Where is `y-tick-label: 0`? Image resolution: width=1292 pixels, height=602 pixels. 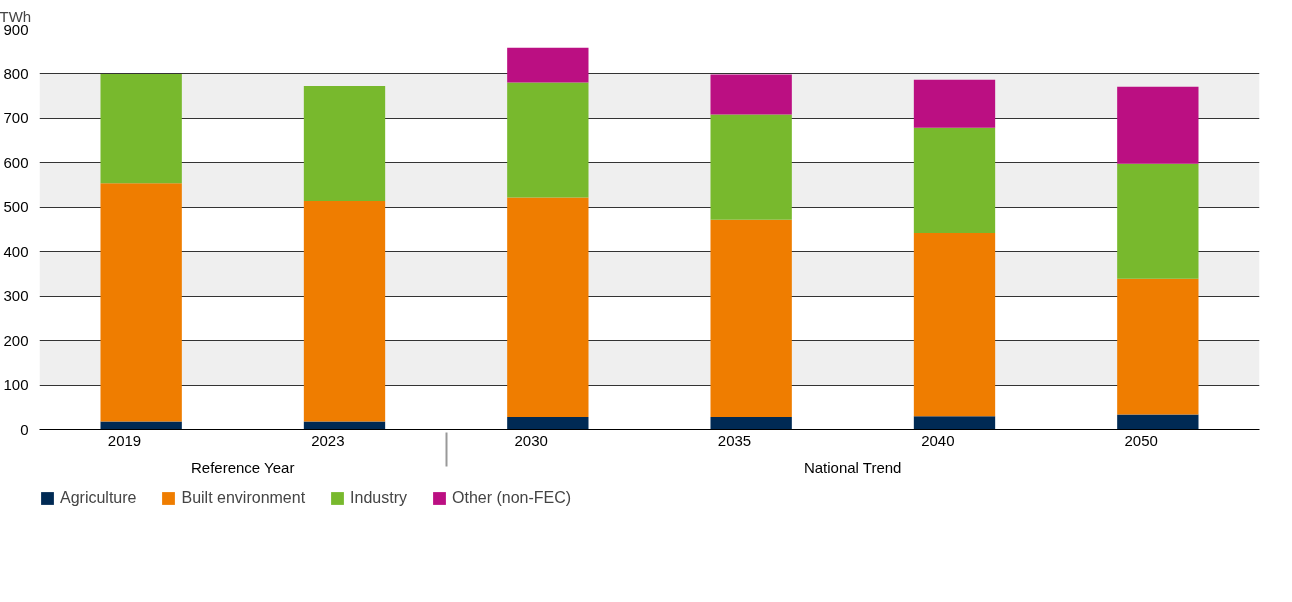
y-tick-label: 0 is located at coordinates (24, 429).